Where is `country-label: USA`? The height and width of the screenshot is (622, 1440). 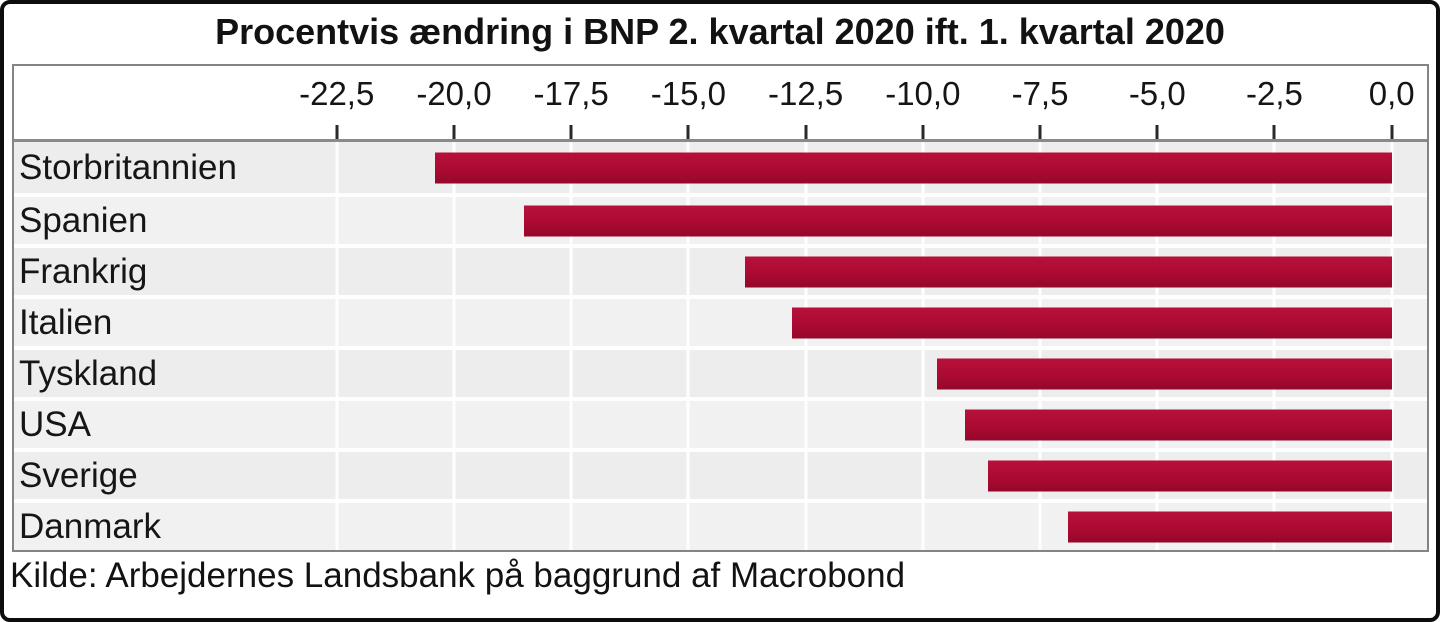
country-label: USA is located at coordinates (55, 424).